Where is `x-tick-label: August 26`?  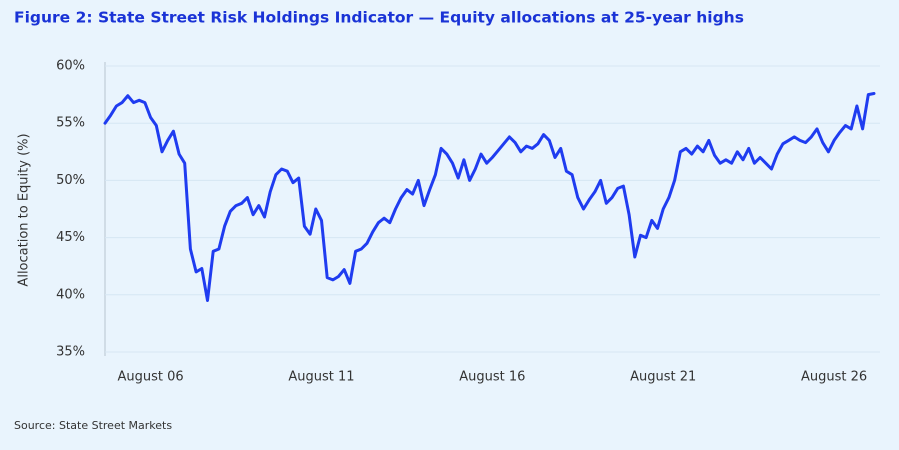
x-tick-label: August 26 is located at coordinates (834, 377).